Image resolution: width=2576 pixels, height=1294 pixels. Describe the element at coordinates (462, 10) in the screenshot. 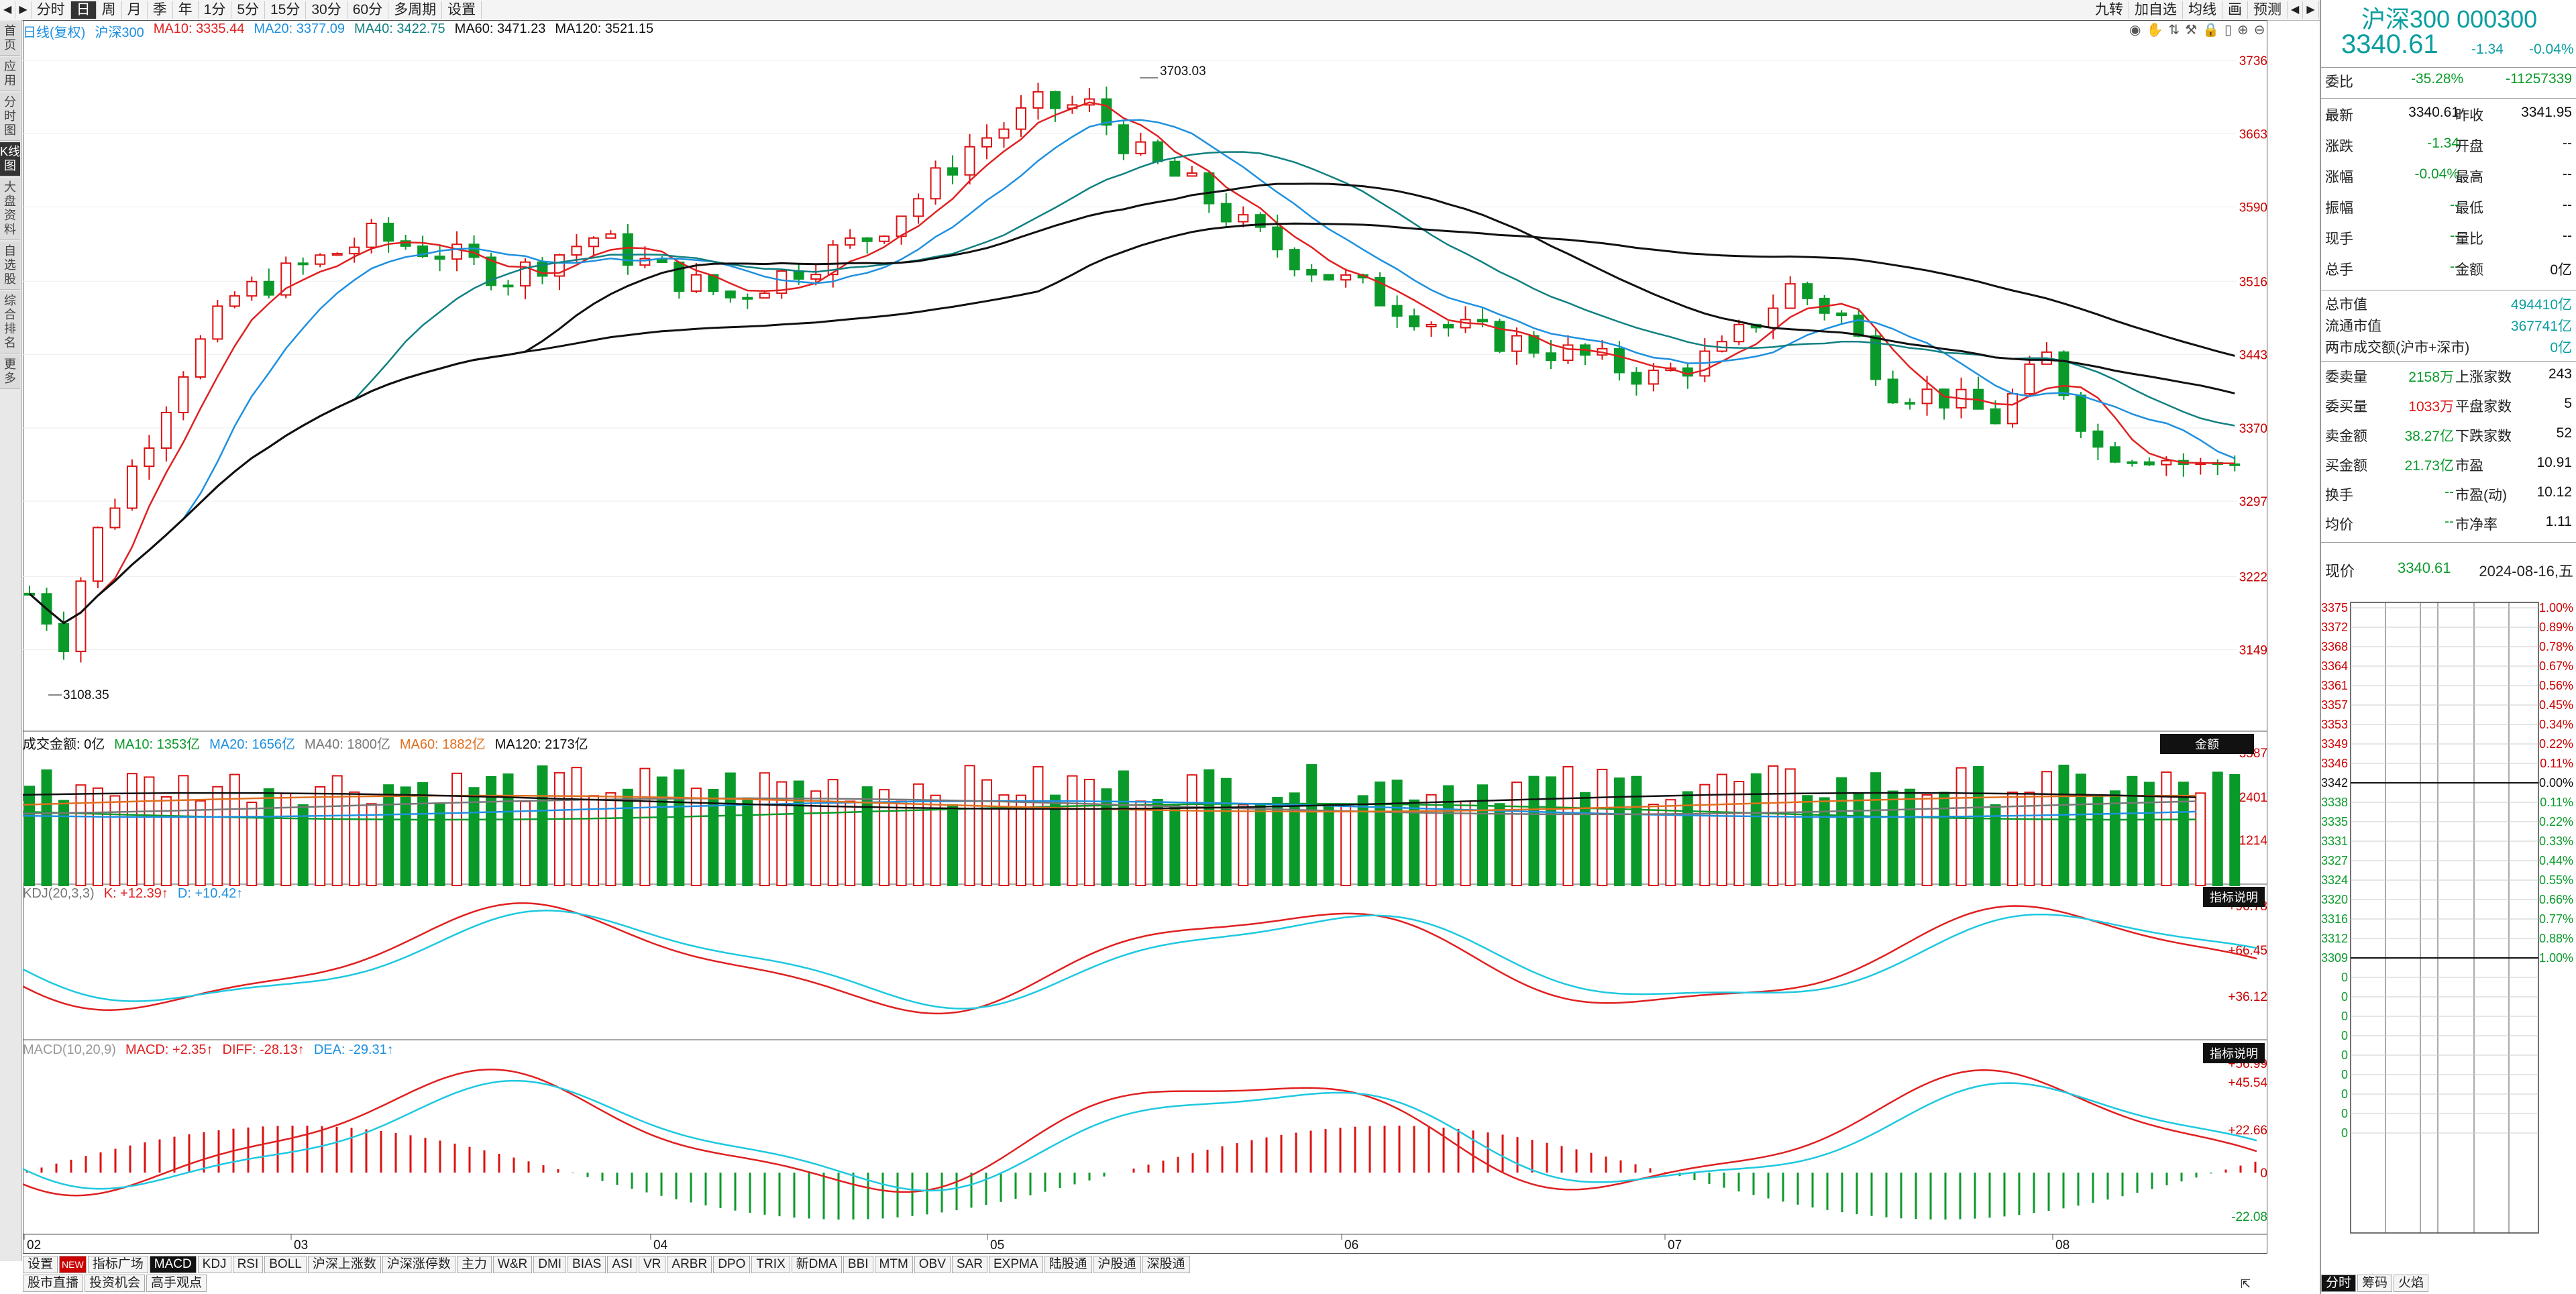

I see `settings-tab: 设置` at that location.